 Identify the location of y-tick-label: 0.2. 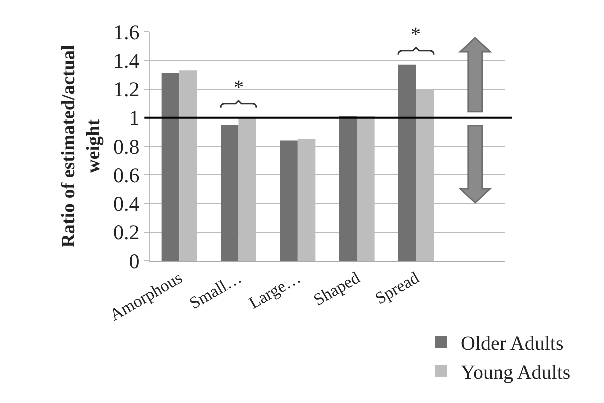
(127, 232).